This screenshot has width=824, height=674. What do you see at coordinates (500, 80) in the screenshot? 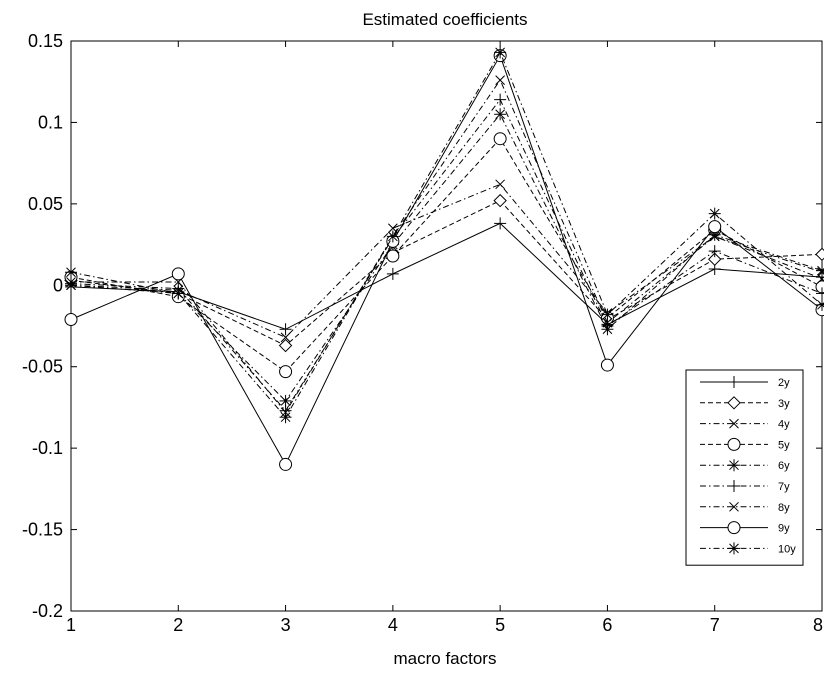
I see `data-point-8y` at bounding box center [500, 80].